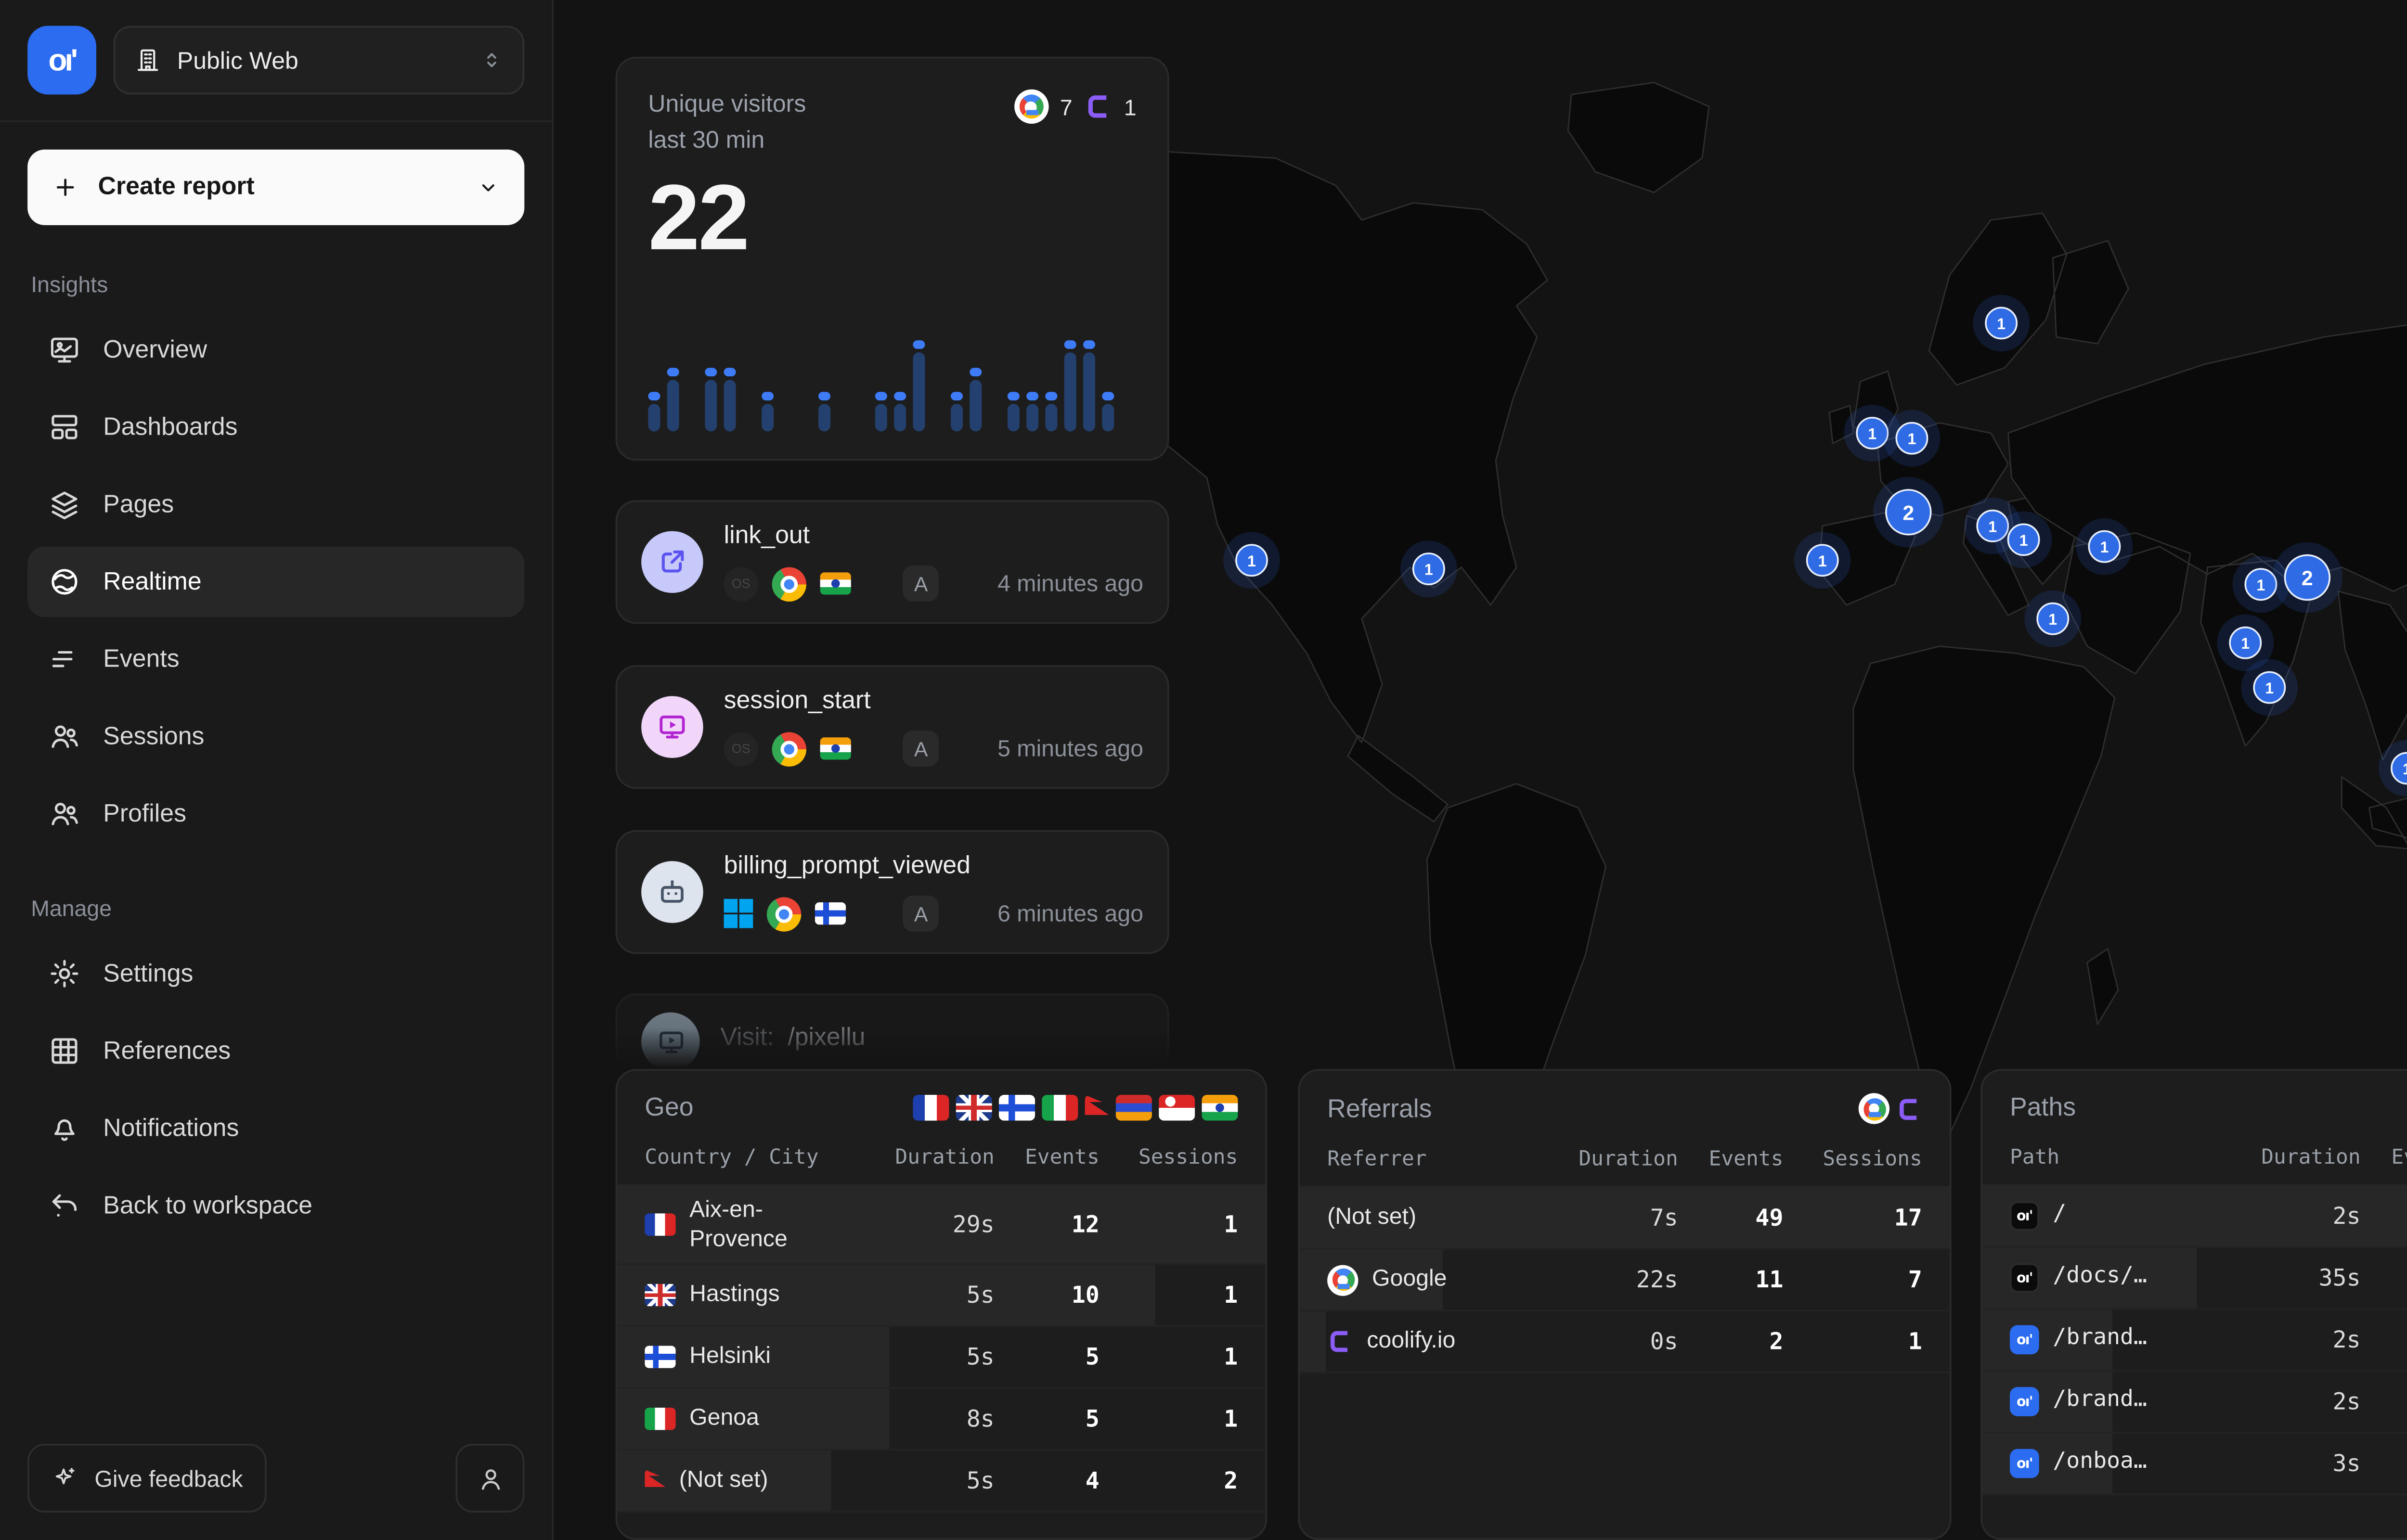 This screenshot has height=1540, width=2407. What do you see at coordinates (2194, 1278) in the screenshot?
I see `table-row: oı'/docs/… 35s 5 2` at bounding box center [2194, 1278].